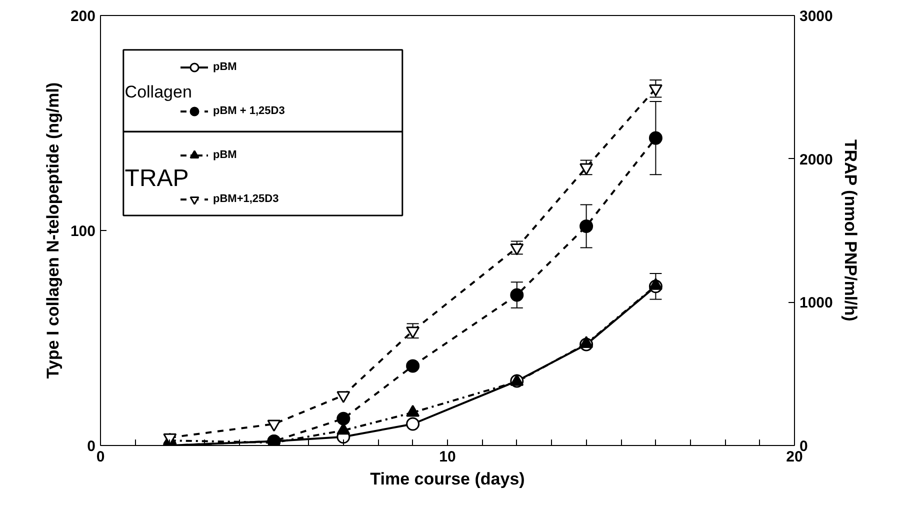 This screenshot has width=898, height=528. Describe the element at coordinates (447, 457) in the screenshot. I see `x-tick-label: 10` at that location.